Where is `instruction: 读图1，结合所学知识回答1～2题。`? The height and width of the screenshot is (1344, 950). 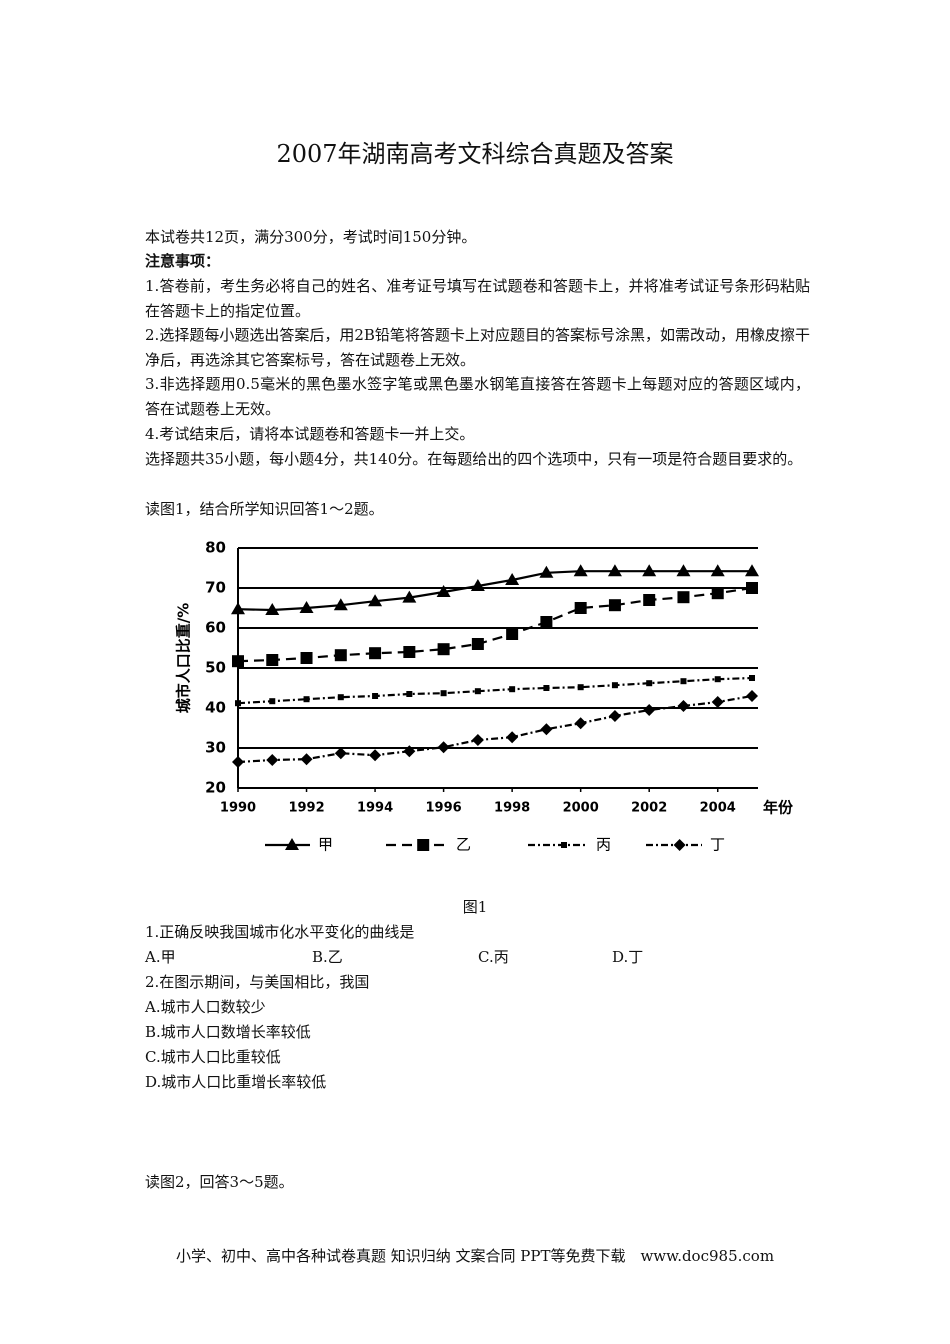
instruction: 读图1，结合所学知识回答1～2题。 is located at coordinates (264, 509).